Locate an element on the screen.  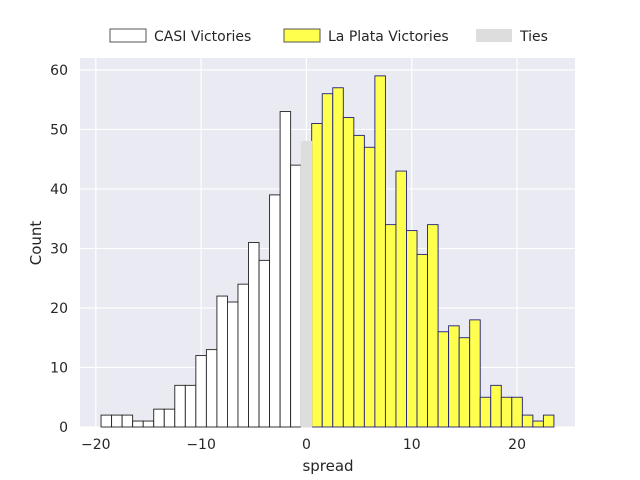
y-tick-label: 20 is located at coordinates (59, 309).